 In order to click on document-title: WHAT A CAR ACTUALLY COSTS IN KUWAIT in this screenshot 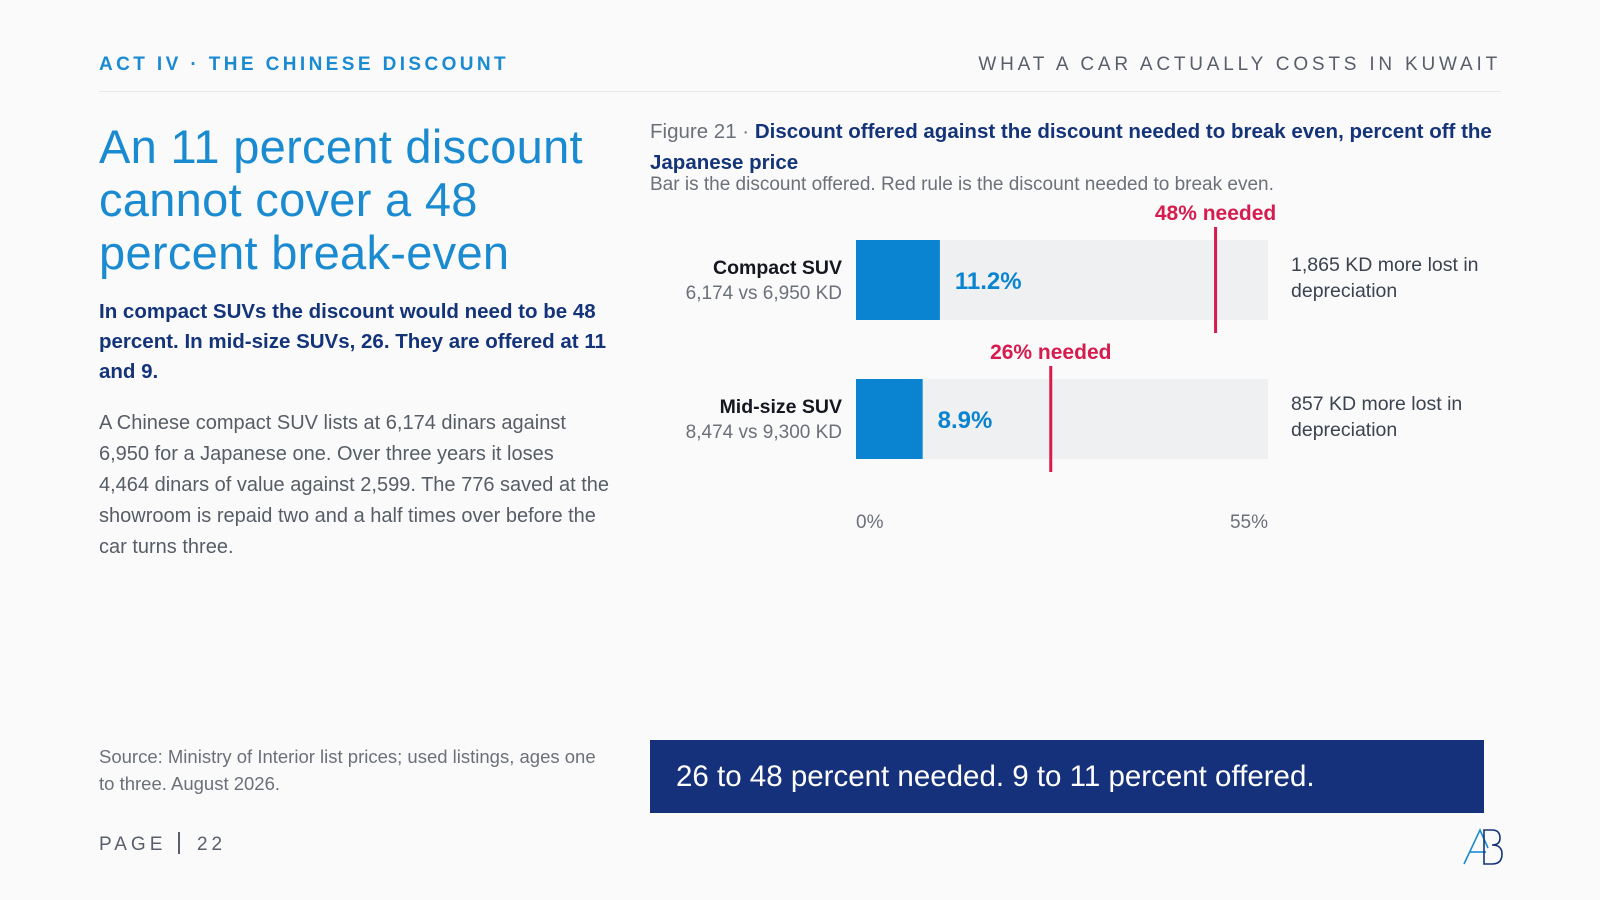, I will do `click(1239, 64)`.